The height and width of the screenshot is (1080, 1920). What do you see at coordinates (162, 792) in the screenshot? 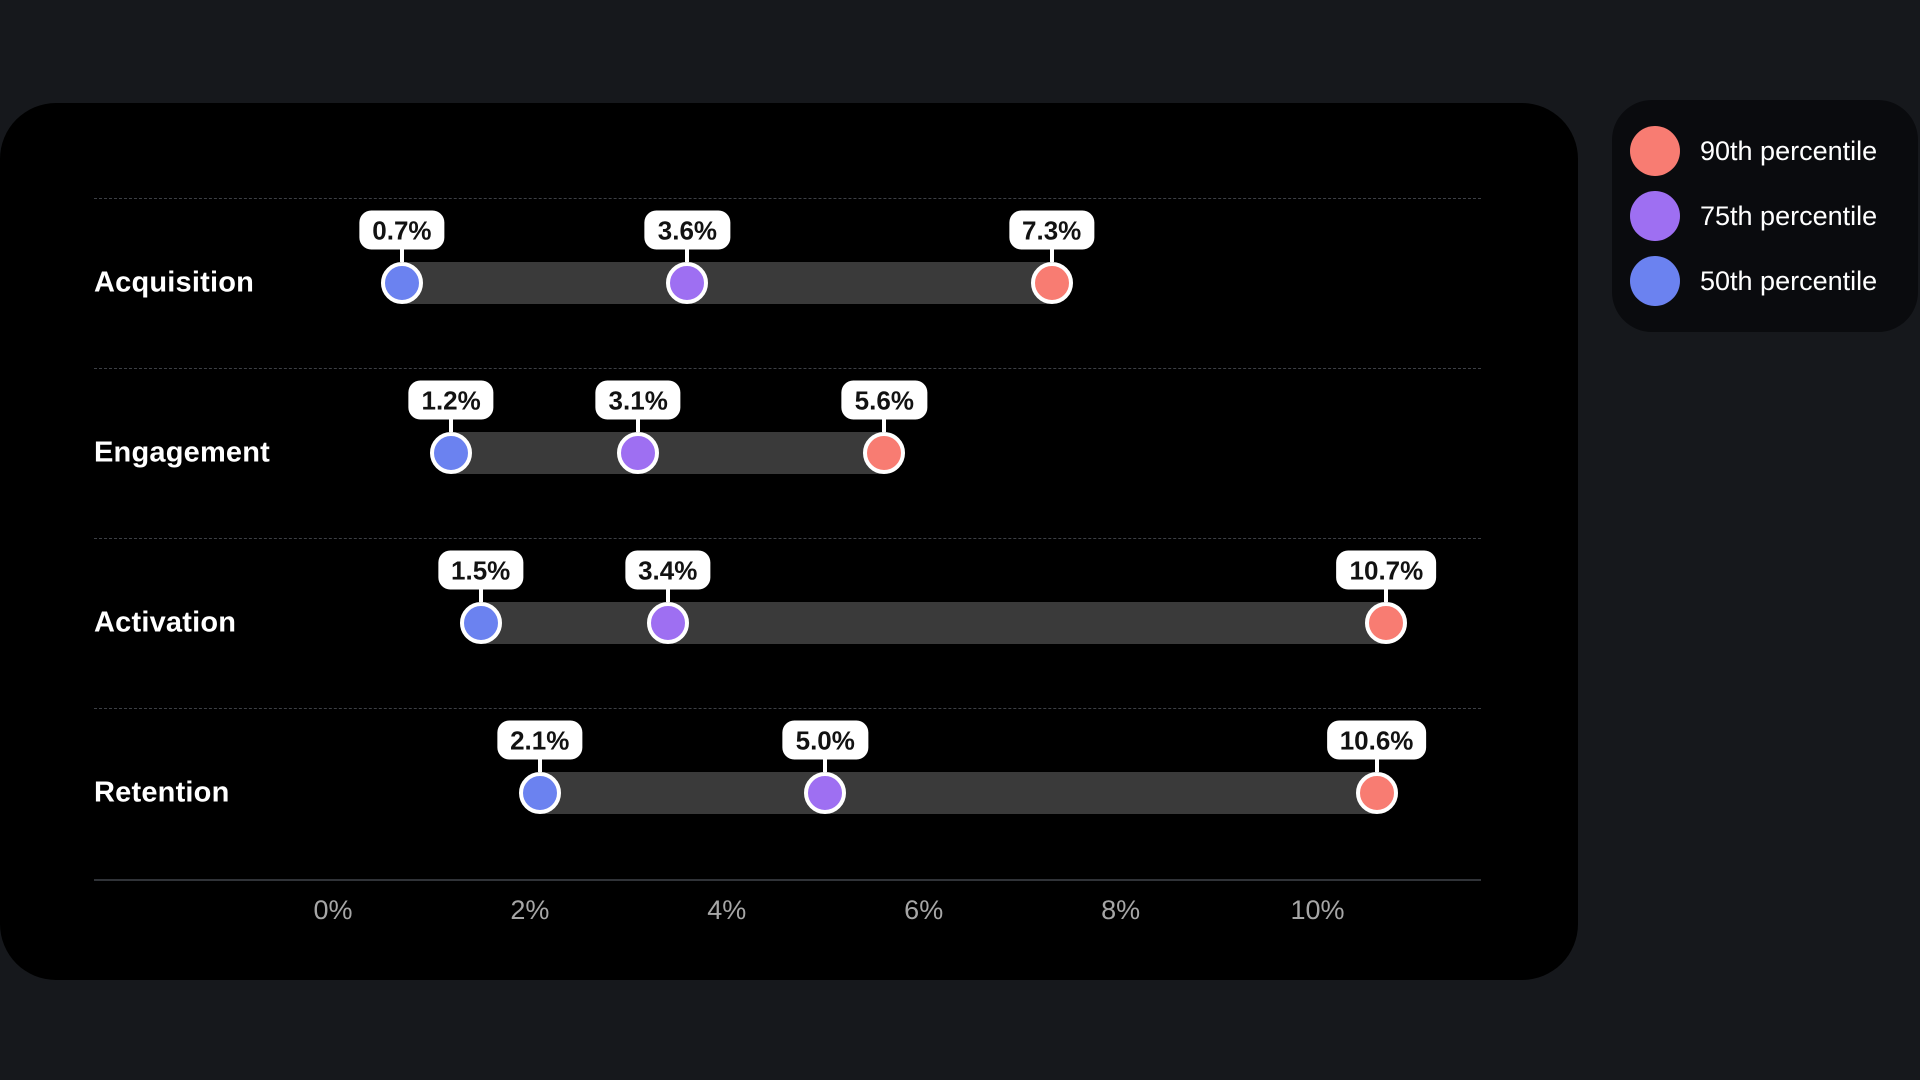
I see `category-label: Retention` at bounding box center [162, 792].